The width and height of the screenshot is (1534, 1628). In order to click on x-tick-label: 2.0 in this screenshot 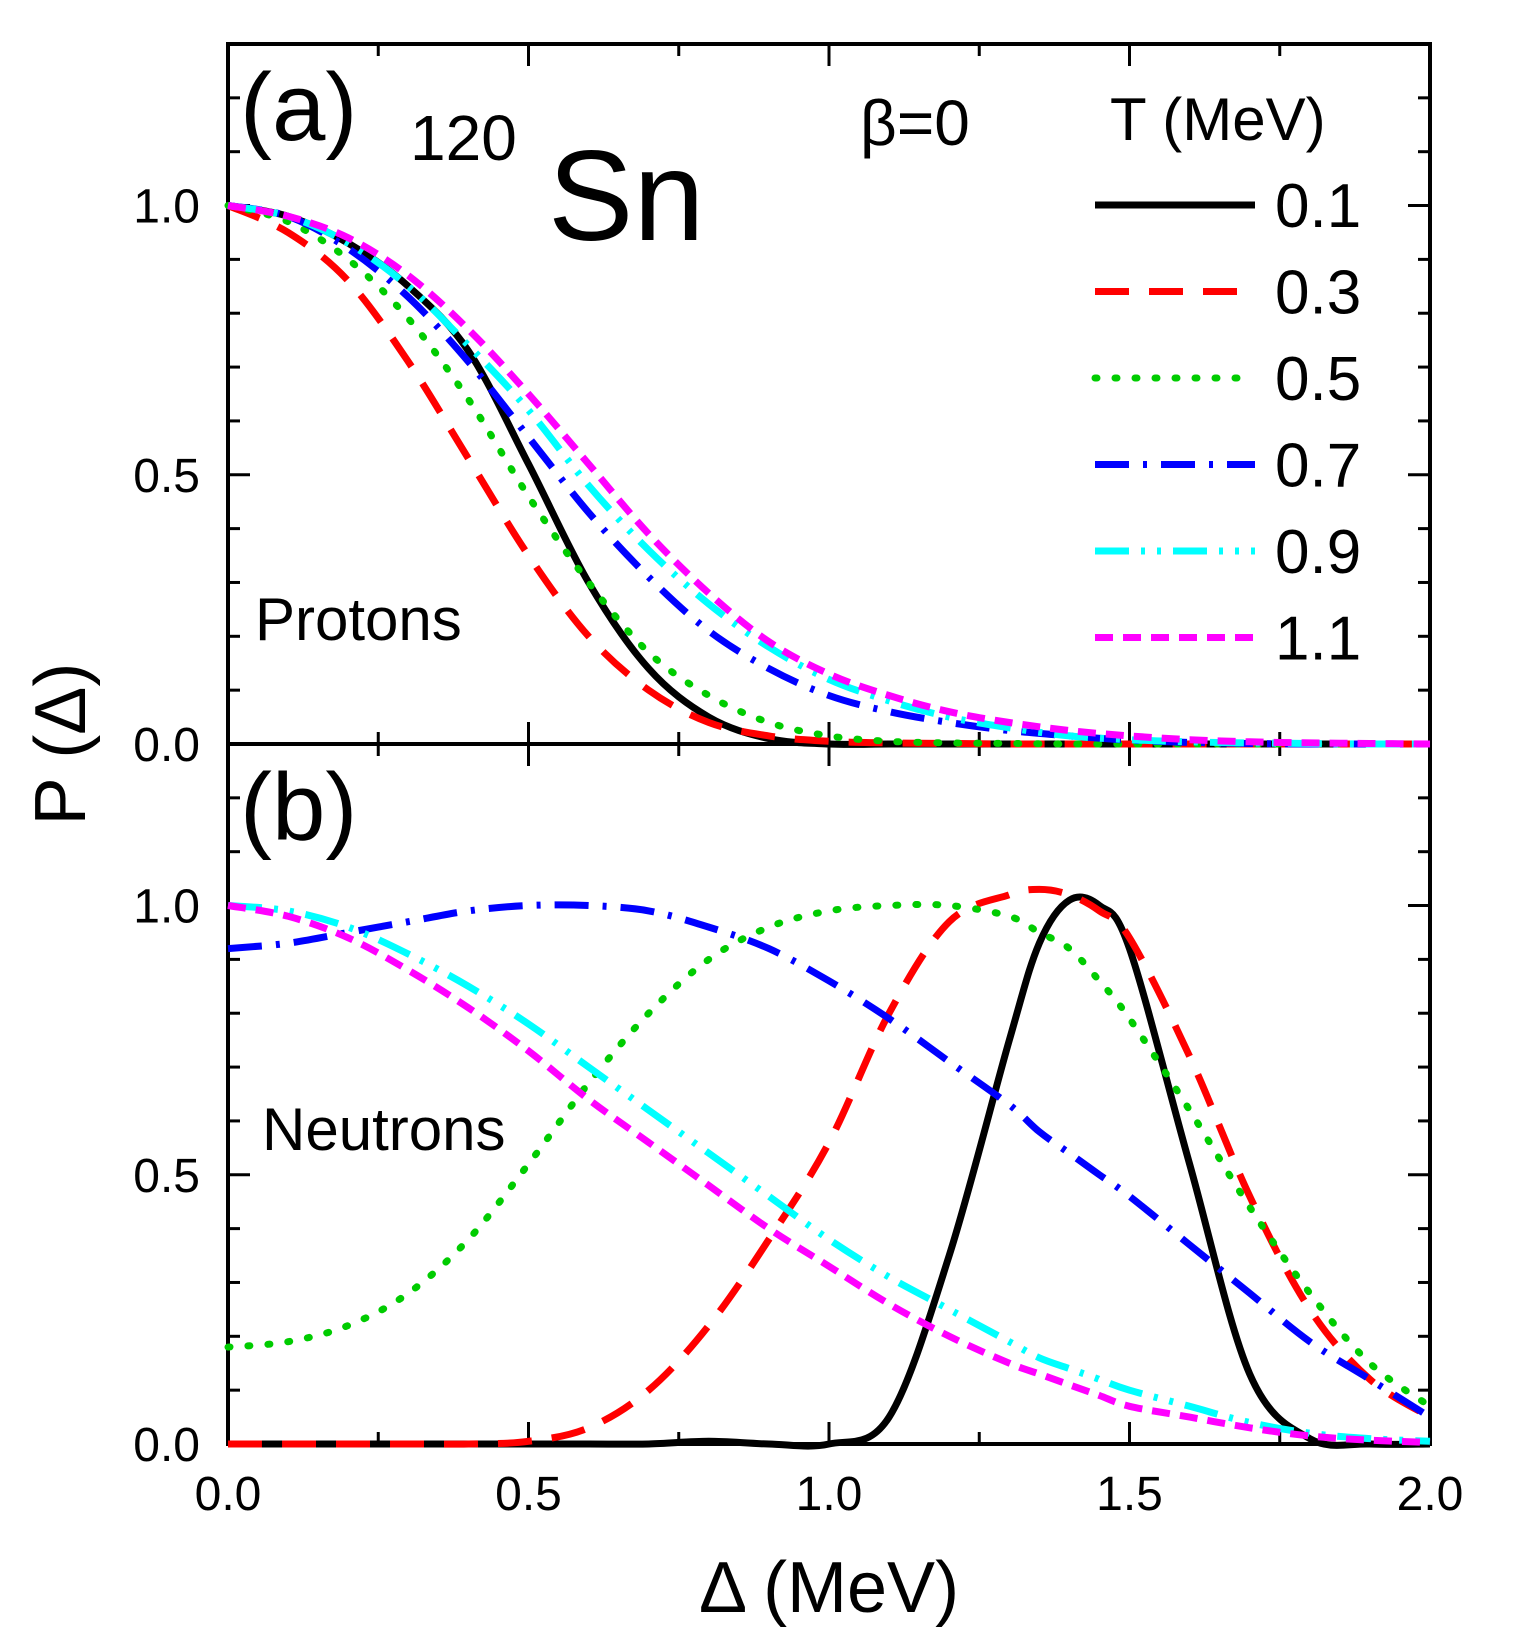, I will do `click(1430, 1494)`.